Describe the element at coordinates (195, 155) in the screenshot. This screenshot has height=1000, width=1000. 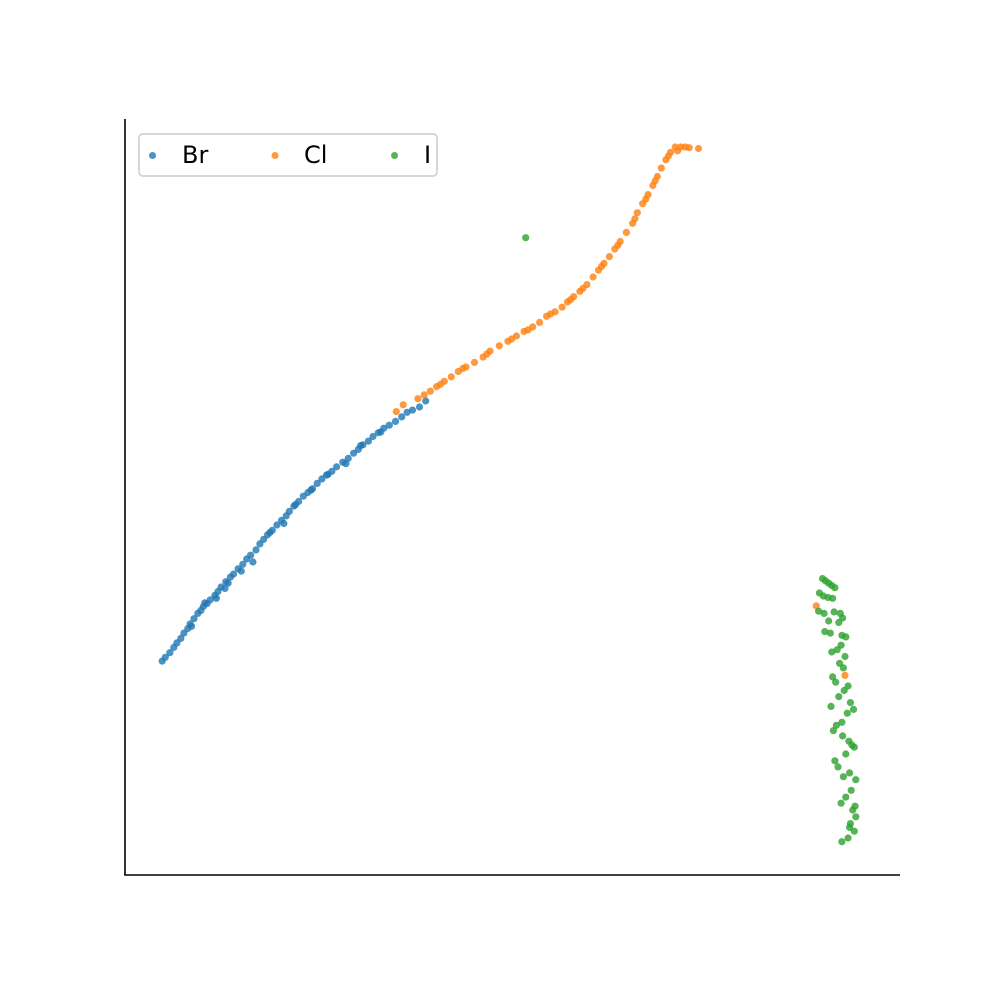
I see `legend-label-br: Br` at that location.